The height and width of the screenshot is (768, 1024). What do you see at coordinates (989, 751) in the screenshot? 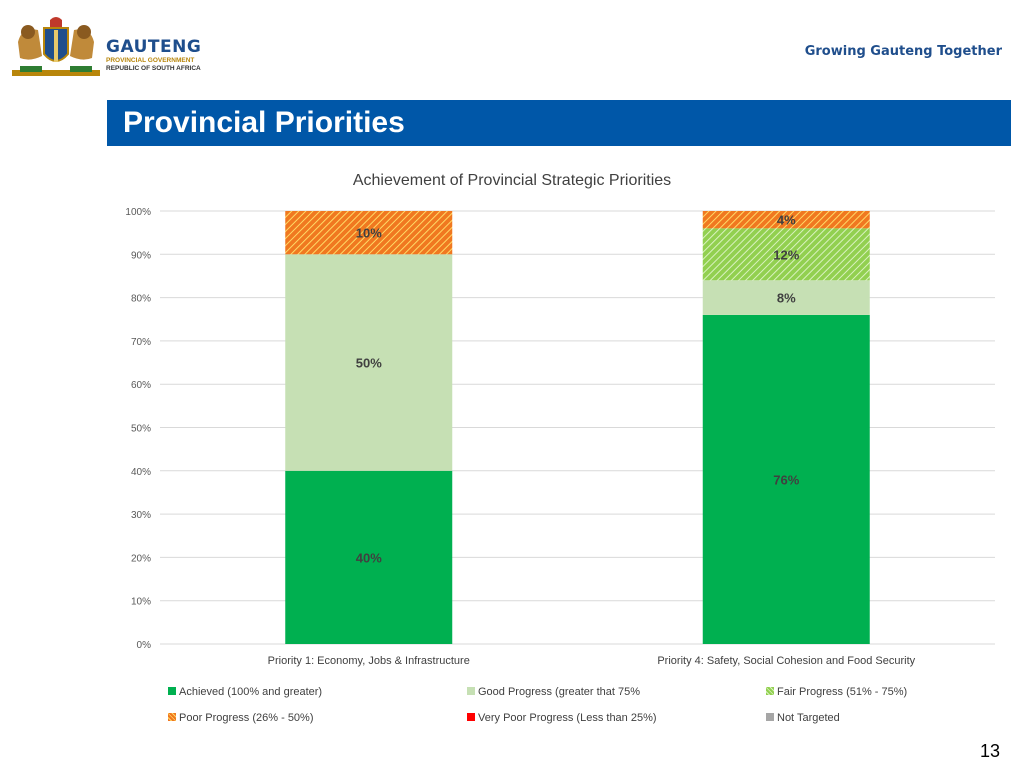
I see `page-number: 13` at bounding box center [989, 751].